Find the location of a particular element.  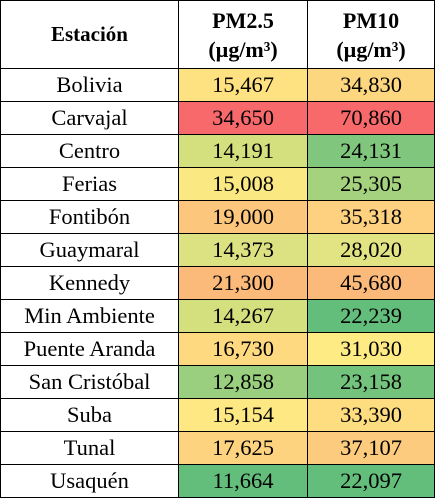

pm25-value-cell: 15,154 is located at coordinates (243, 415).